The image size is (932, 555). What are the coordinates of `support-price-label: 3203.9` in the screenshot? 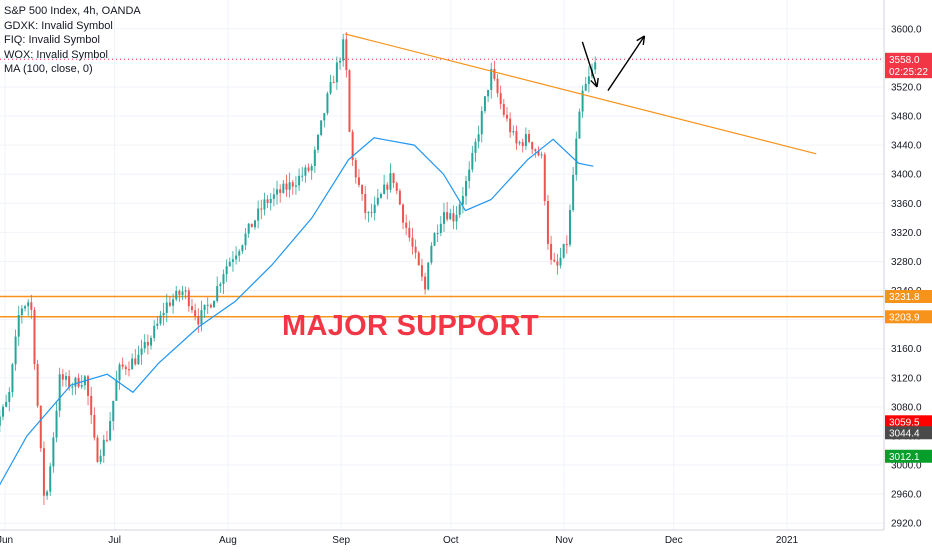 It's located at (904, 317).